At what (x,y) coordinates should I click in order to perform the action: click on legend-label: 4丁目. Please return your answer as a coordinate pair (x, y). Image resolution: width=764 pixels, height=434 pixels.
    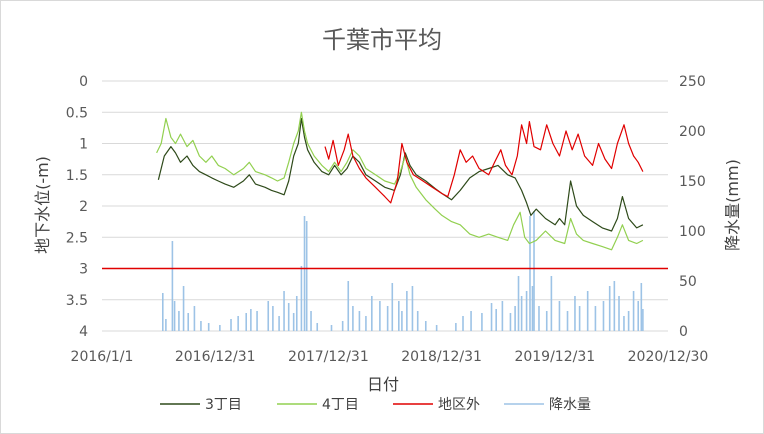
    Looking at the image, I should click on (340, 405).